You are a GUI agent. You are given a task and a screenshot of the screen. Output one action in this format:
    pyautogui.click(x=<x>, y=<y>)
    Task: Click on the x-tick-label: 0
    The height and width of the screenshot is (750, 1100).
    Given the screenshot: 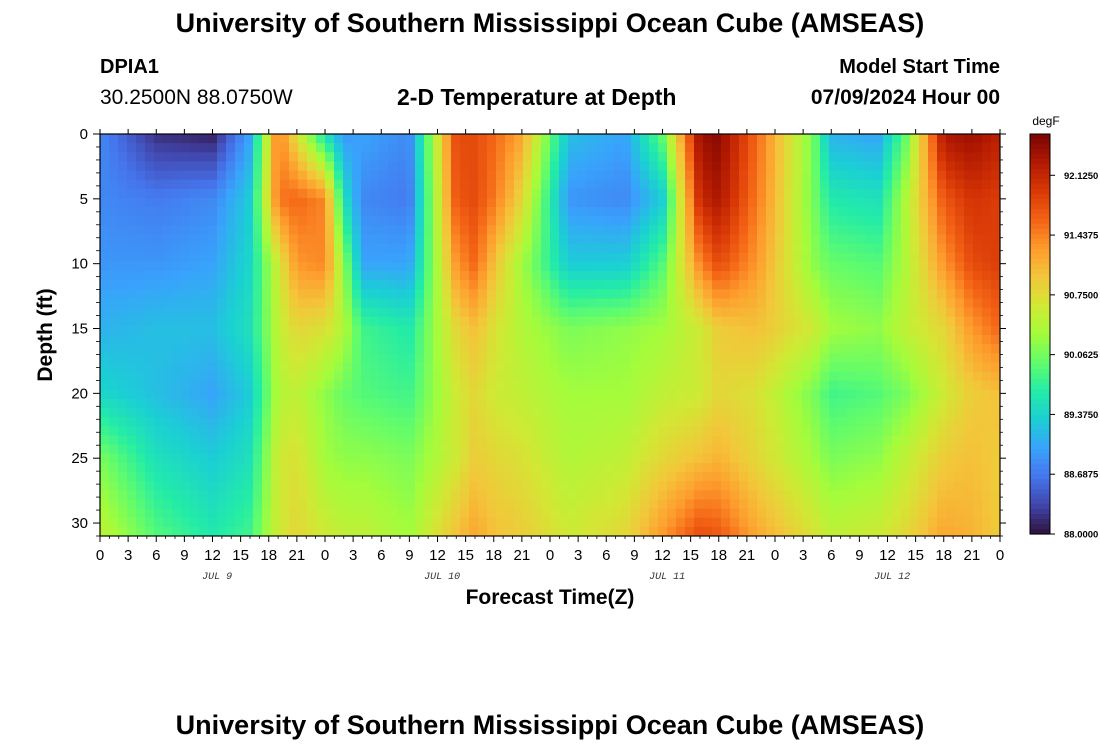 What is the action you would take?
    pyautogui.click(x=775, y=555)
    